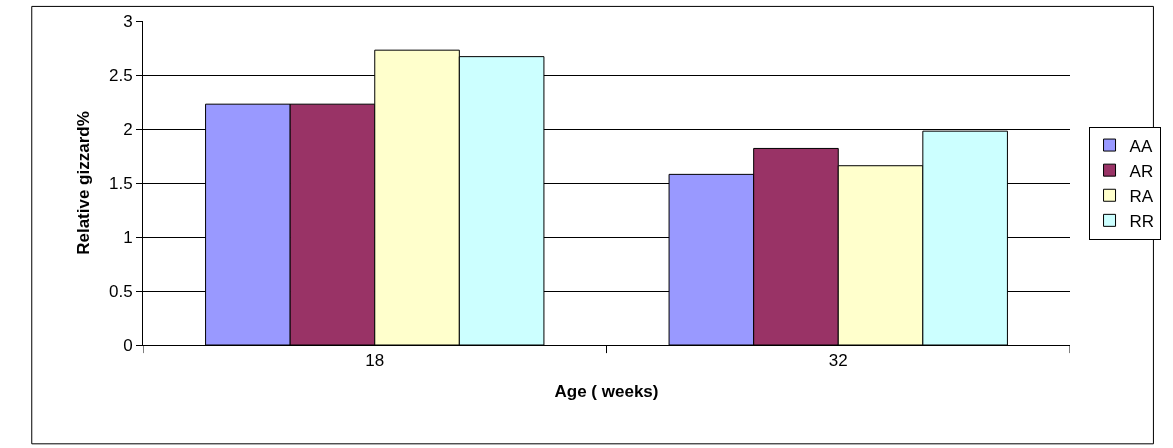 This screenshot has height=448, width=1173. I want to click on legend-label: RR, so click(1142, 221).